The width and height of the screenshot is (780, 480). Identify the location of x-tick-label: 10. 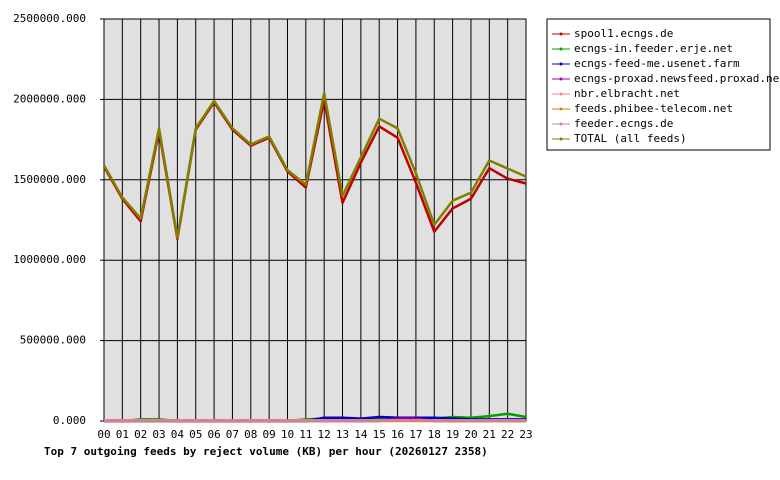
(287, 434).